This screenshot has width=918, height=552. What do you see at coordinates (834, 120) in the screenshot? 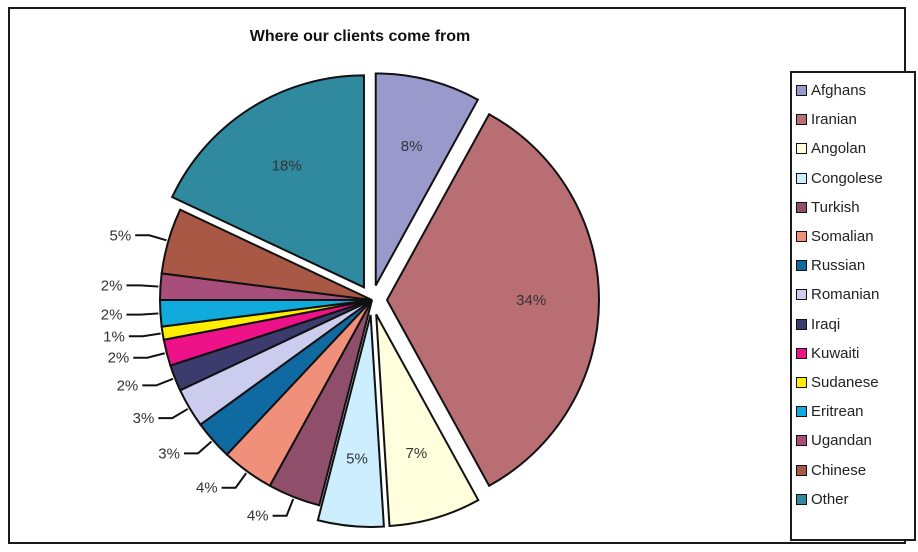
I see `legend-label: Iranian` at bounding box center [834, 120].